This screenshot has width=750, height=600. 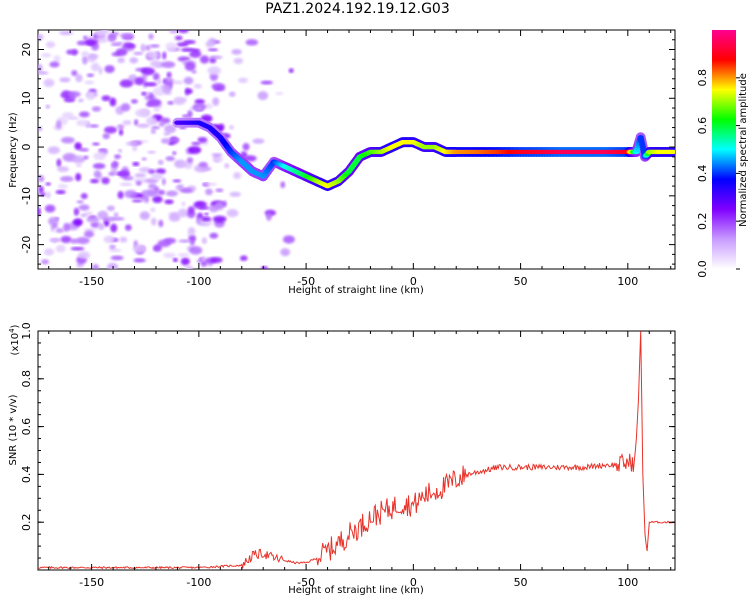 I want to click on y-tick-label: 20, so click(x=26, y=50).